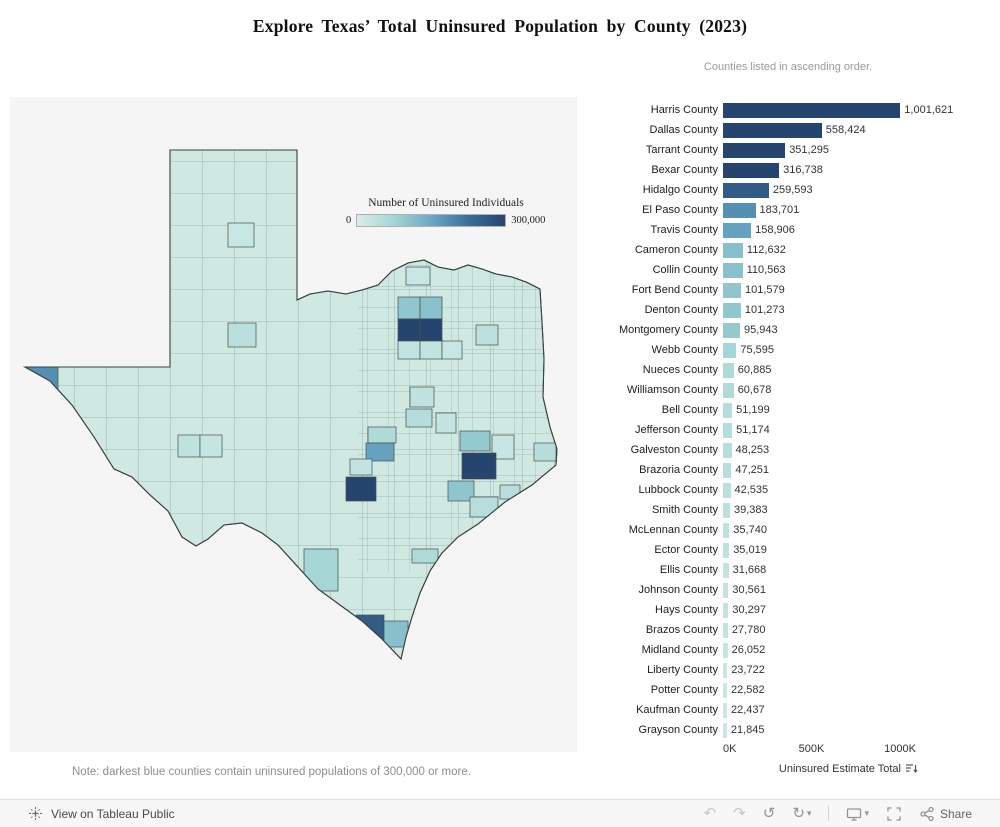  Describe the element at coordinates (799, 150) in the screenshot. I see `bar-row: Tarrant County 351,295` at that location.